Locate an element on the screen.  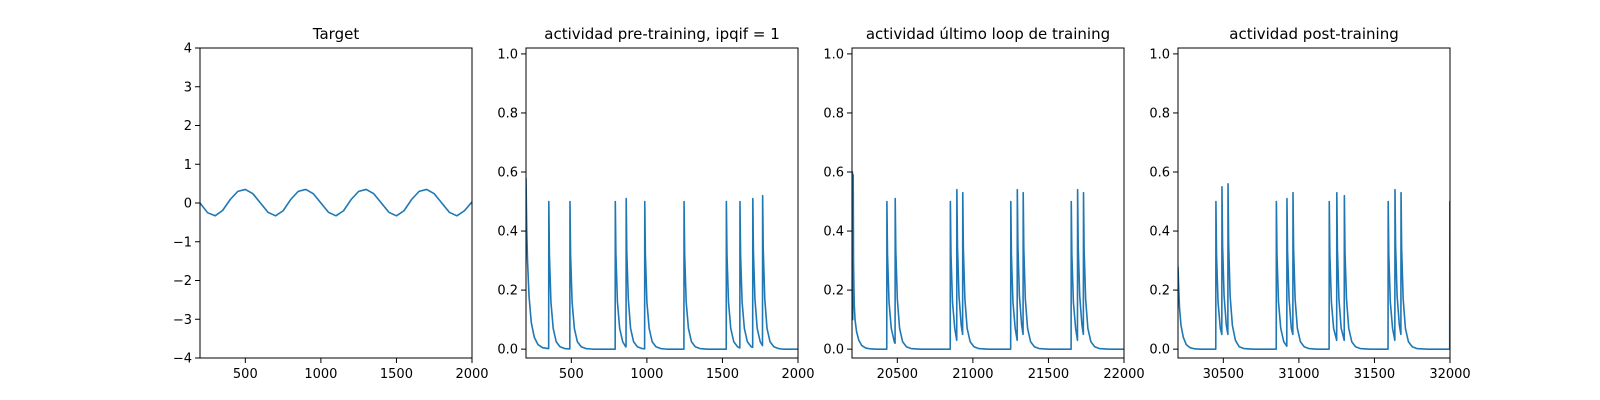
y-tick-label: −4 is located at coordinates (182, 359).